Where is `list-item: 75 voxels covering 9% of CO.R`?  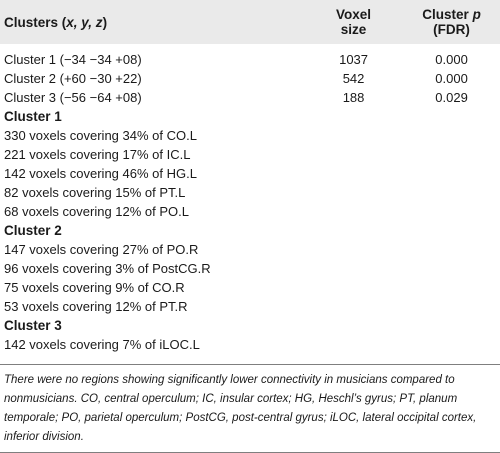
list-item: 75 voxels covering 9% of CO.R is located at coordinates (250, 287).